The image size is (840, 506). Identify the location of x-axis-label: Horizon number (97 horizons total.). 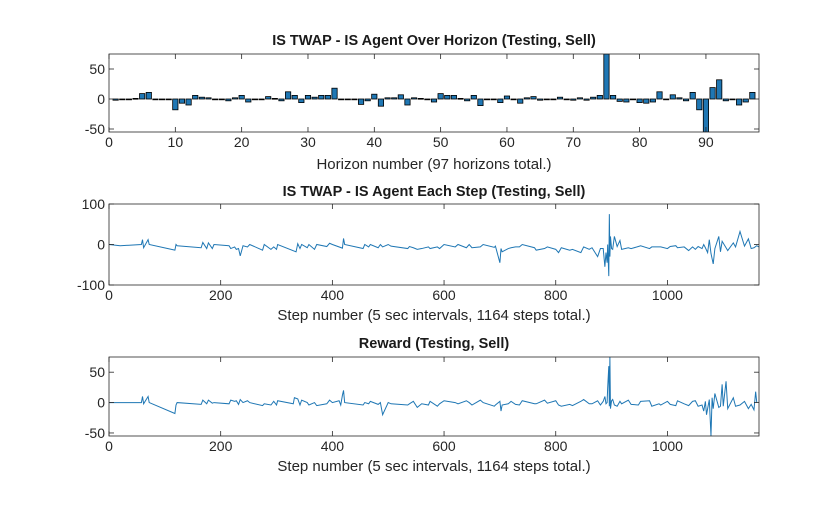
(433, 164).